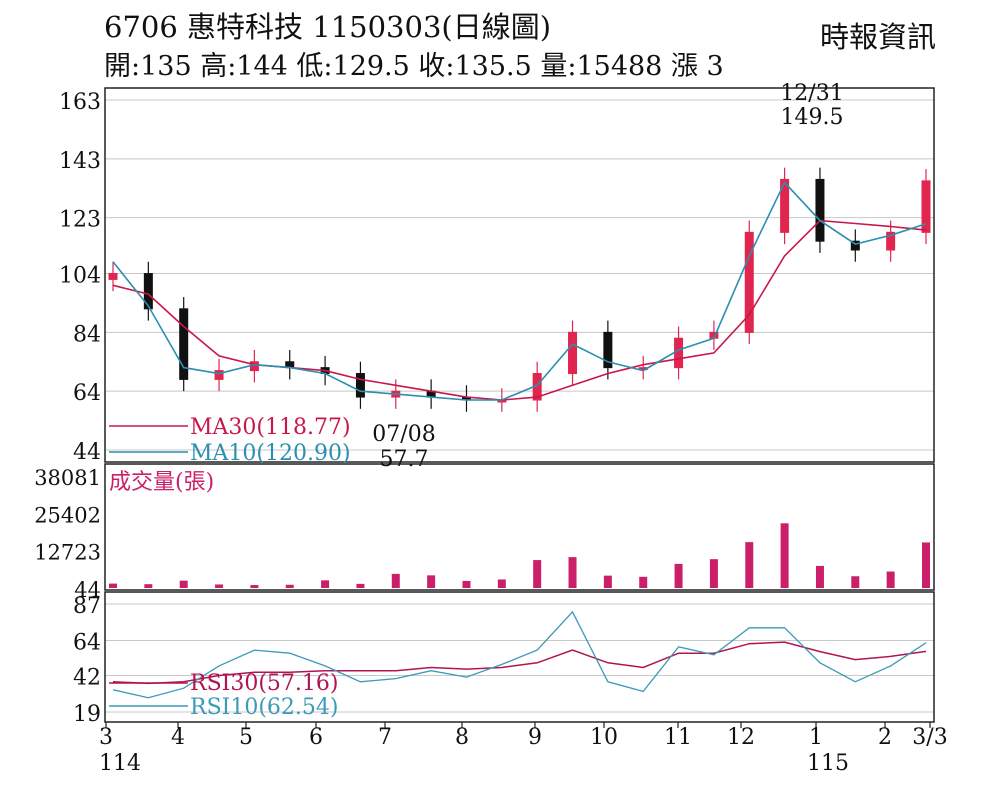 The height and width of the screenshot is (800, 1000). What do you see at coordinates (462, 737) in the screenshot?
I see `x-tick-label: 8` at bounding box center [462, 737].